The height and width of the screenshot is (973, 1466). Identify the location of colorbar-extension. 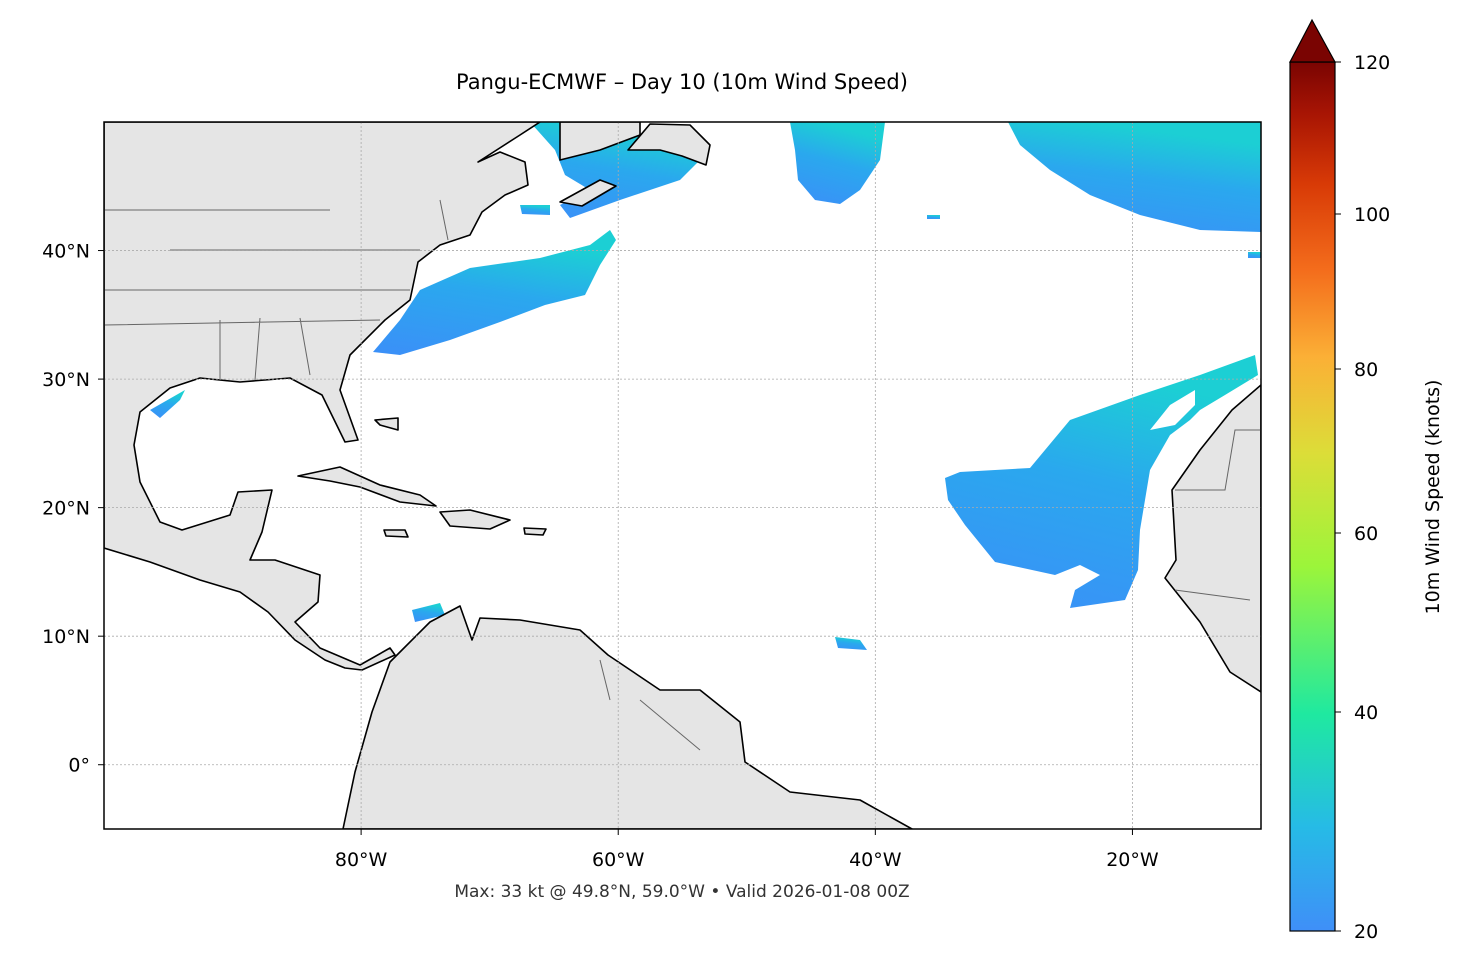
(1313, 40).